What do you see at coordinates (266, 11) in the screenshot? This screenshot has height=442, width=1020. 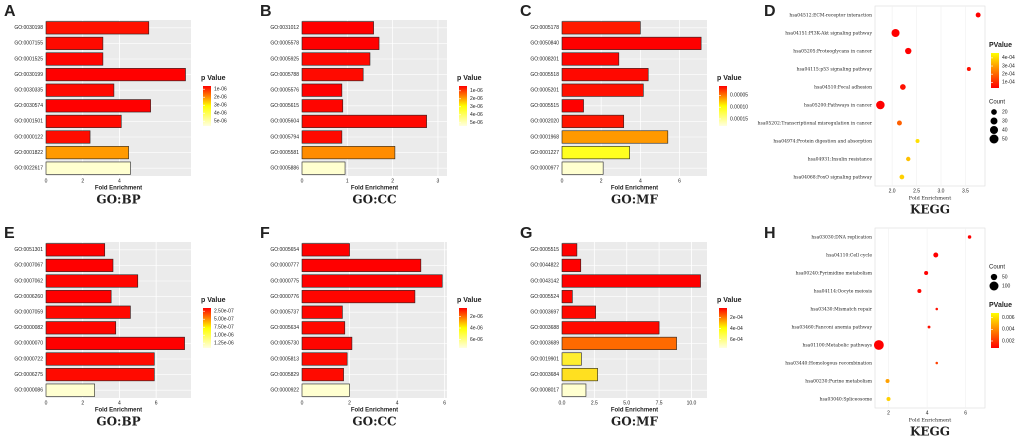 I see `panel-label: B` at bounding box center [266, 11].